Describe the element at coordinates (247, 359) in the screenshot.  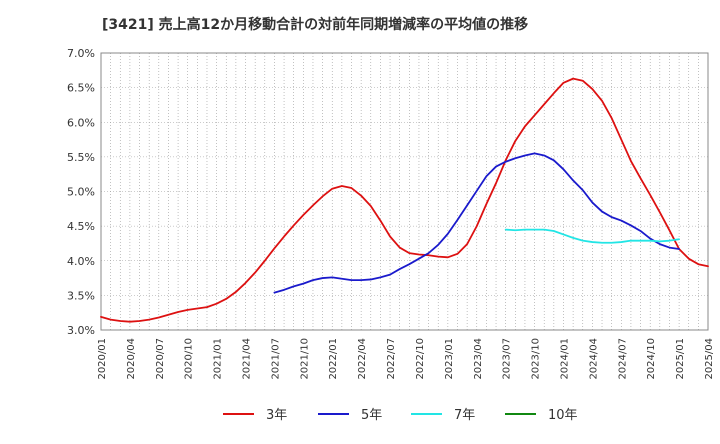
I see `x-tick-label: 2021/04` at that location.